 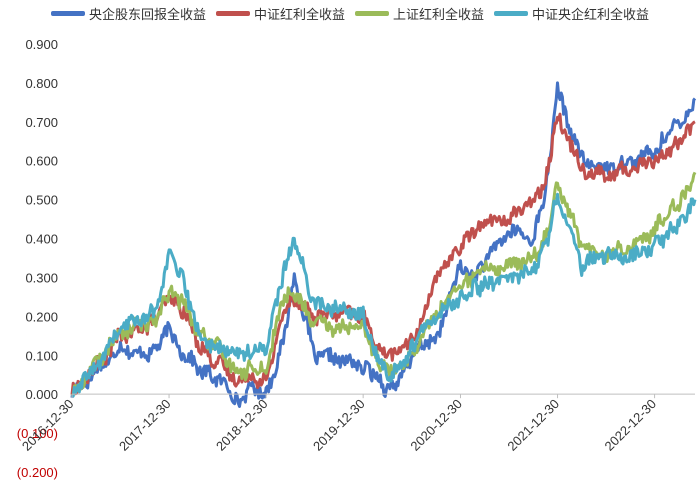 I want to click on chart-legend: 央企股东回报全收益 中证红利全收益 上证红利全收益 中证央企红利全收益, so click(x=350, y=13).